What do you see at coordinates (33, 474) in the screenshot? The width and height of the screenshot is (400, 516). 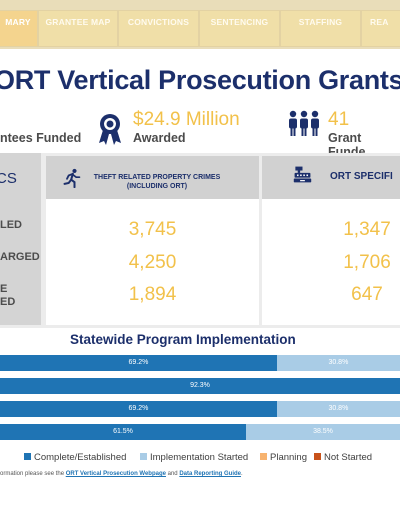 I see `footer-text: ormation please see the` at bounding box center [33, 474].